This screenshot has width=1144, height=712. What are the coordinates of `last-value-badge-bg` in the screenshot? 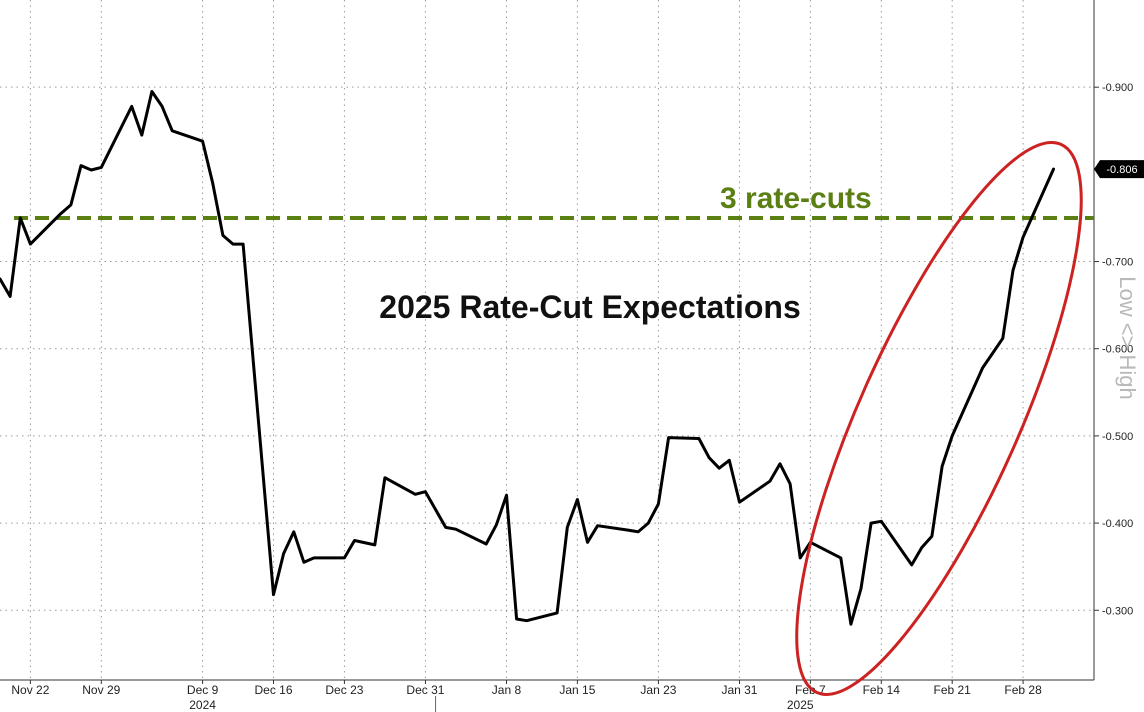 It's located at (1119, 169).